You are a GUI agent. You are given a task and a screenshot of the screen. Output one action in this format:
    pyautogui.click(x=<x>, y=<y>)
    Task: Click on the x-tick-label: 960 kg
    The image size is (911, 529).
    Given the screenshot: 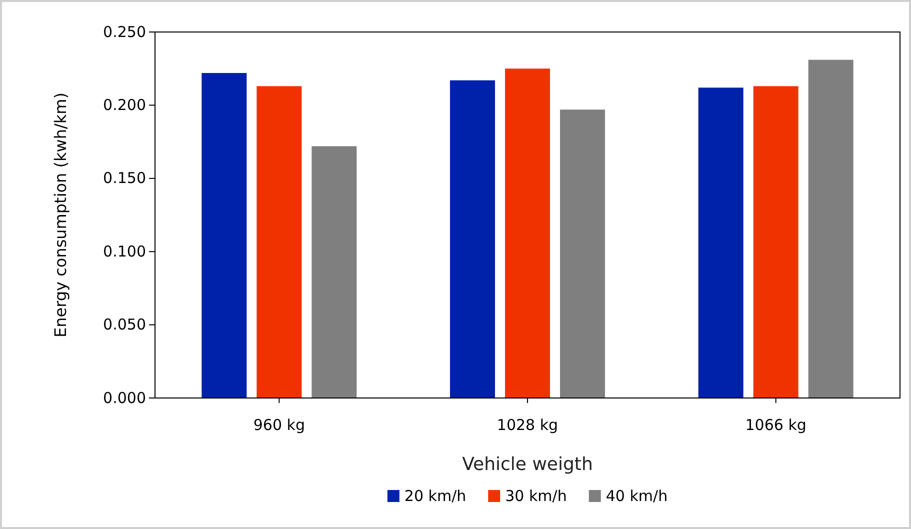 What is the action you would take?
    pyautogui.click(x=279, y=425)
    